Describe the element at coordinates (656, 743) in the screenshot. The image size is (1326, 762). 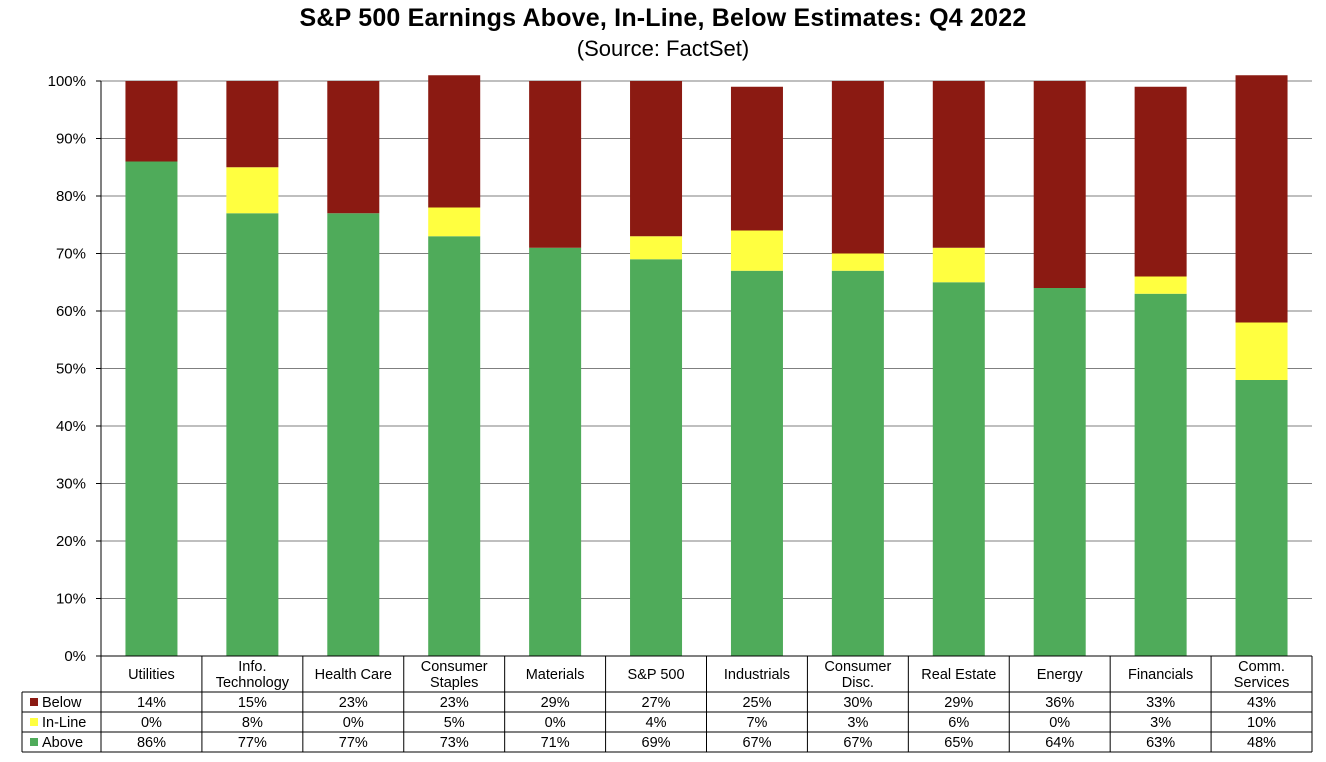
I see `data-label: 69%` at that location.